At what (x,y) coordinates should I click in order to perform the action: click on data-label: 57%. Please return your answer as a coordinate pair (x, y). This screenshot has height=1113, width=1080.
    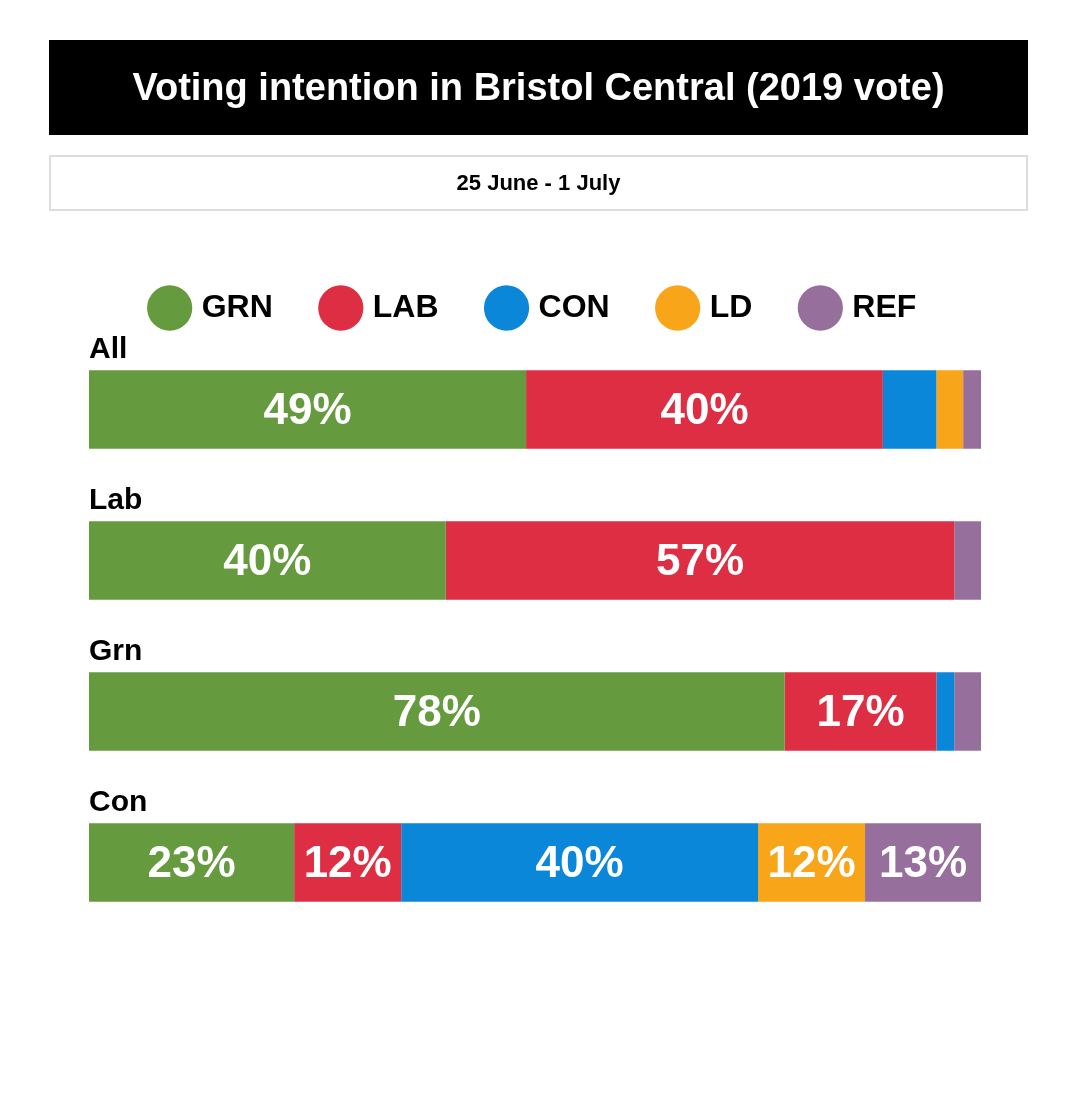
    Looking at the image, I should click on (700, 559).